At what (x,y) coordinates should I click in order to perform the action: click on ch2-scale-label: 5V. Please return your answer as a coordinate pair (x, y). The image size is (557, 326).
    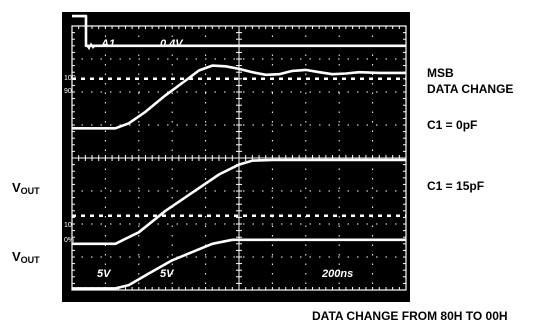
    Looking at the image, I should click on (104, 274).